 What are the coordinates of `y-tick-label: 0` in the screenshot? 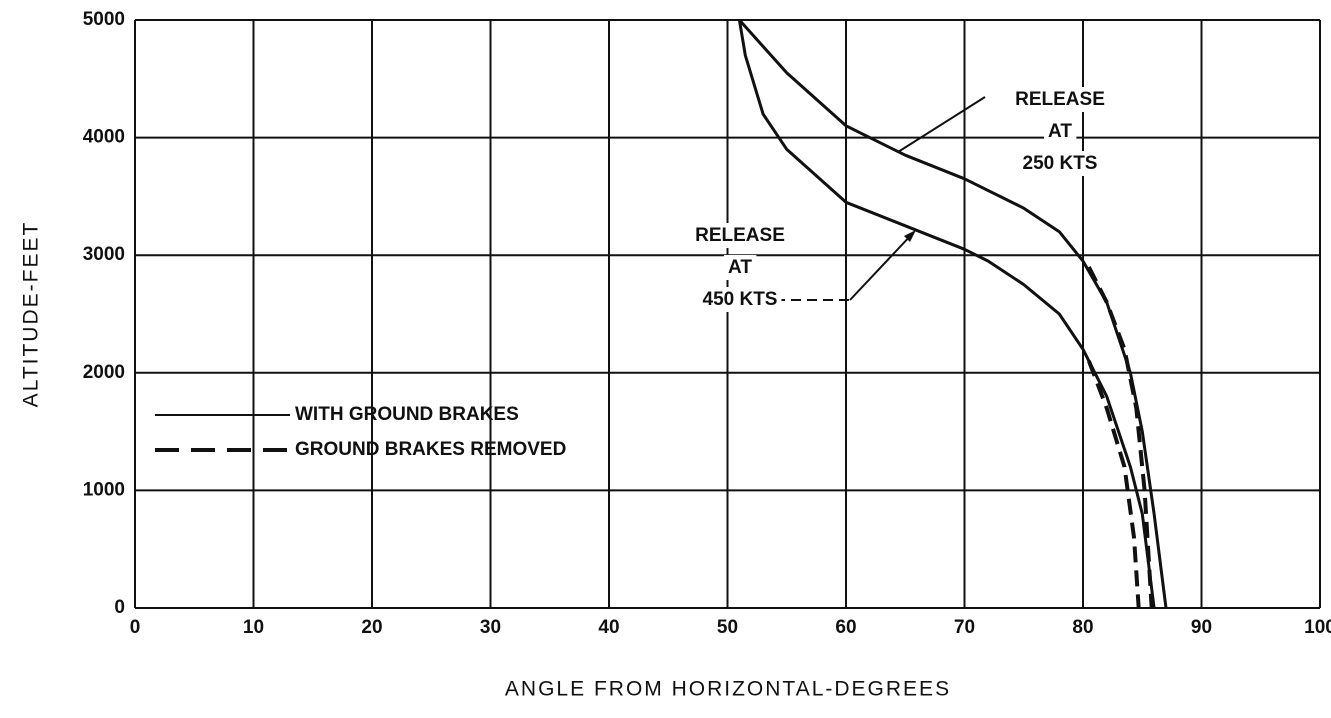 It's located at (119, 607).